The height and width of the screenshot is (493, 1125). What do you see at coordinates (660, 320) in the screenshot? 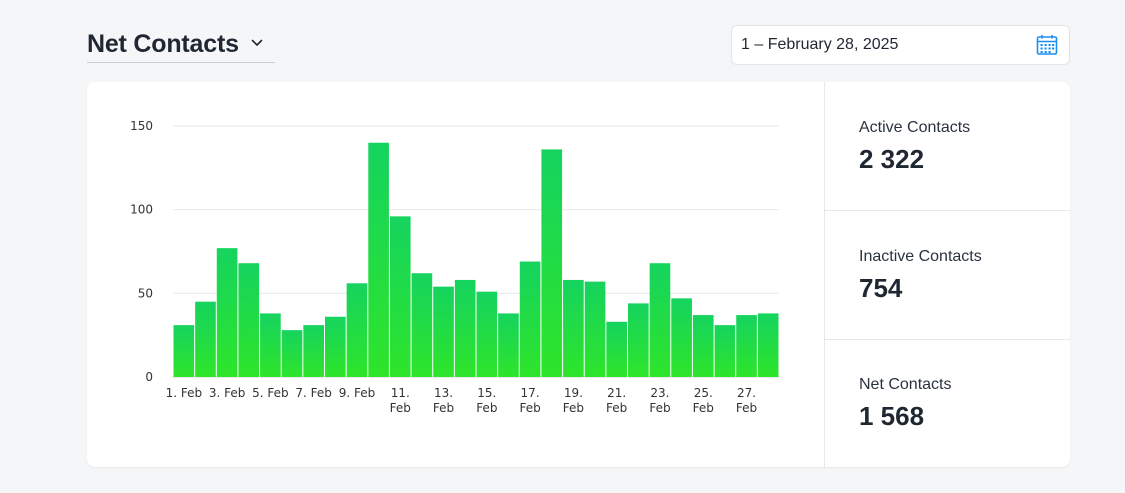
I see `bar-23-feb` at bounding box center [660, 320].